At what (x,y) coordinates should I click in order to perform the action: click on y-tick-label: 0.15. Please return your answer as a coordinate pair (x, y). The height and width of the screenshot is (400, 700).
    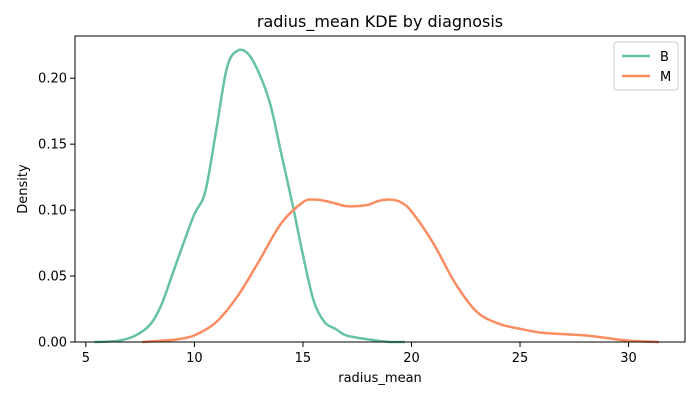
    Looking at the image, I should click on (52, 145).